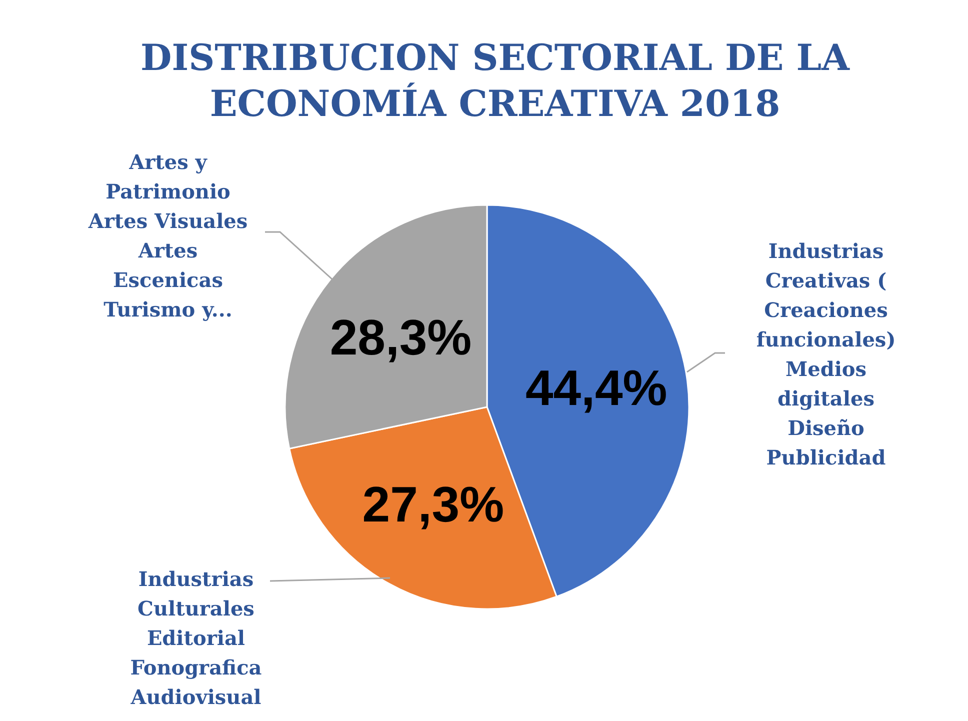 This screenshot has height=721, width=968. I want to click on slice-label: Industrias Culturales Editorial Fonografica Audiovisual, so click(196, 638).